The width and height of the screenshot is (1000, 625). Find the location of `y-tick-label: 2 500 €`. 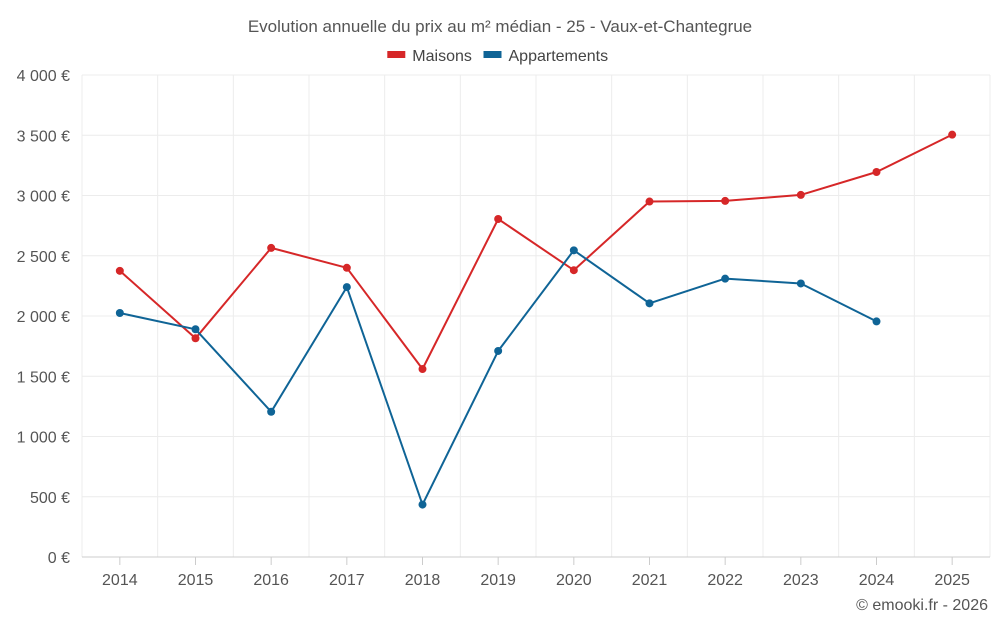

y-tick-label: 2 500 € is located at coordinates (43, 257).